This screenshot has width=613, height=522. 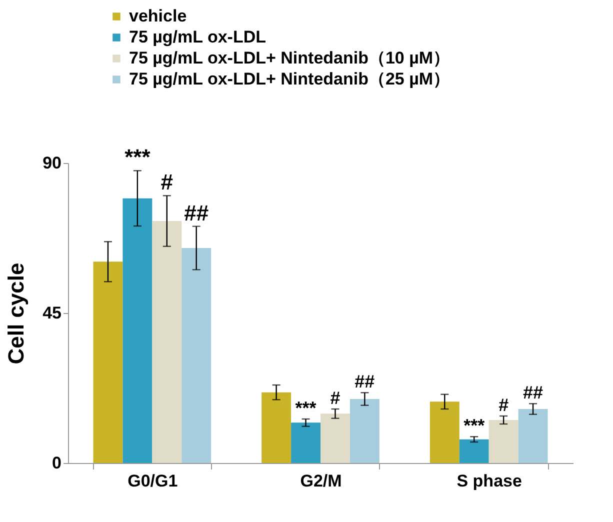 I want to click on legend-label: 75 µg/mL ox-LDL, so click(x=197, y=37).